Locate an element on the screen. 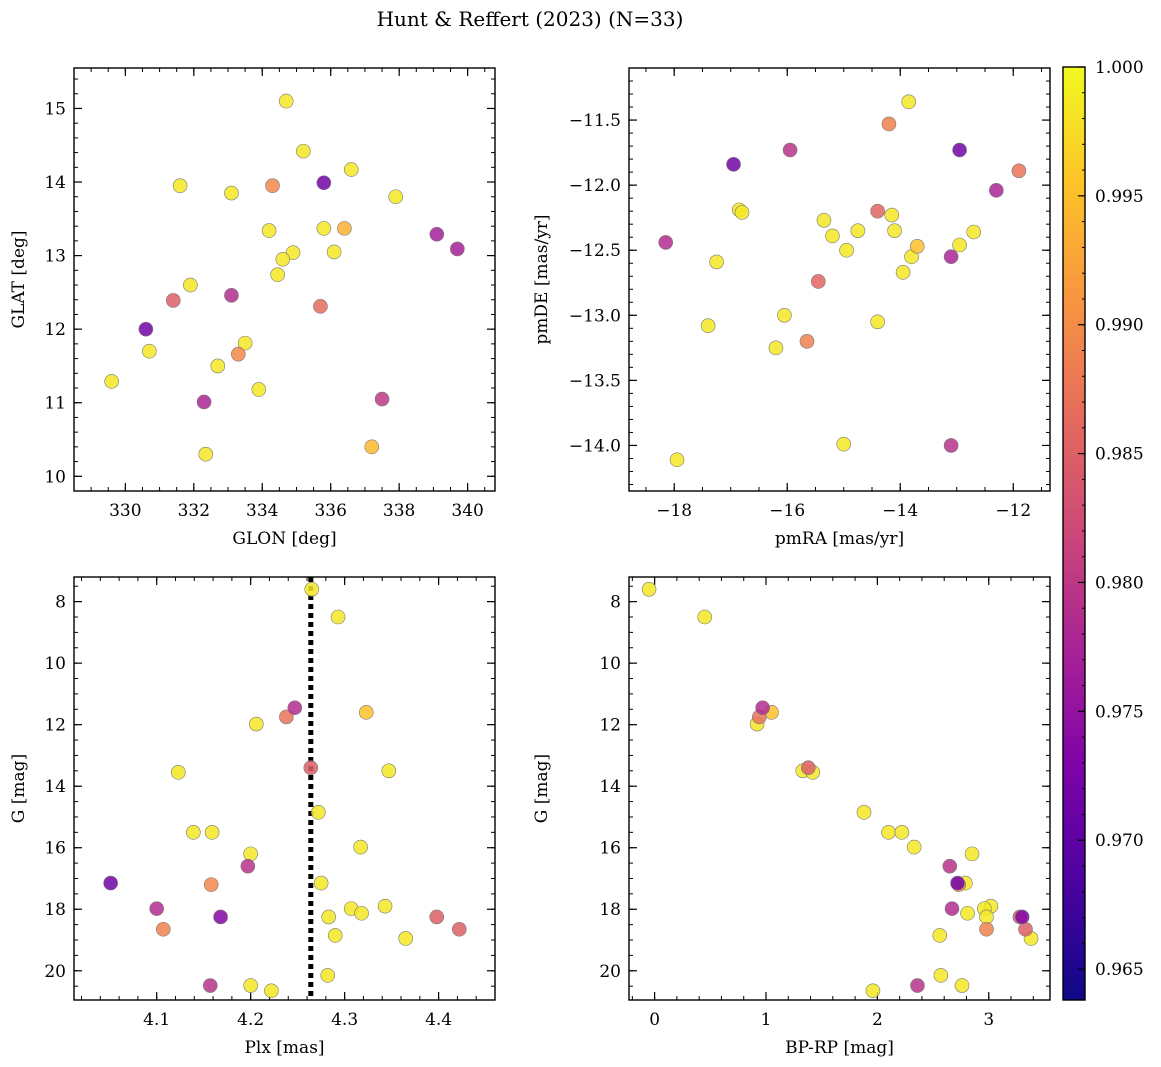  colorbar-tick-label: 0.965 is located at coordinates (1119, 970).